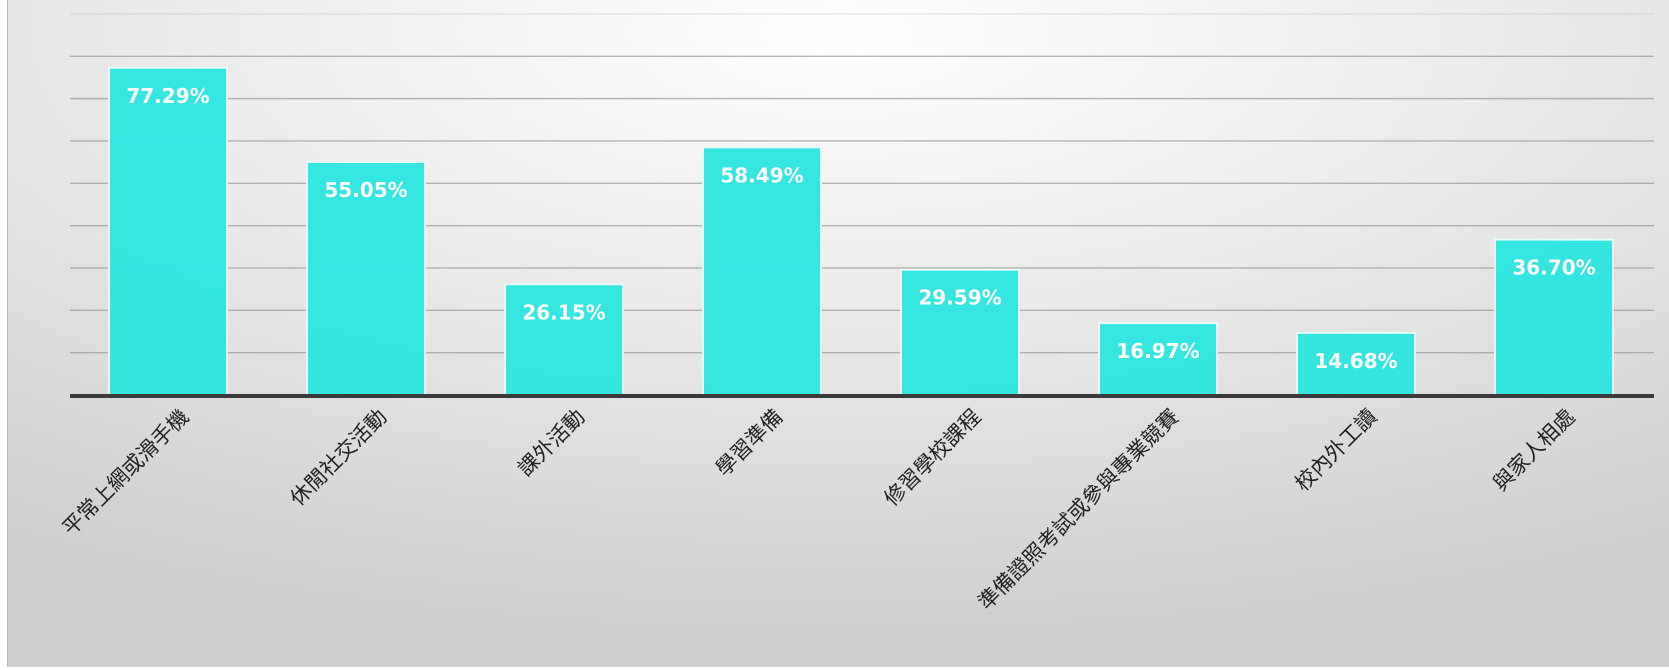  I want to click on bar-value-label: 26.15%, so click(563, 312).